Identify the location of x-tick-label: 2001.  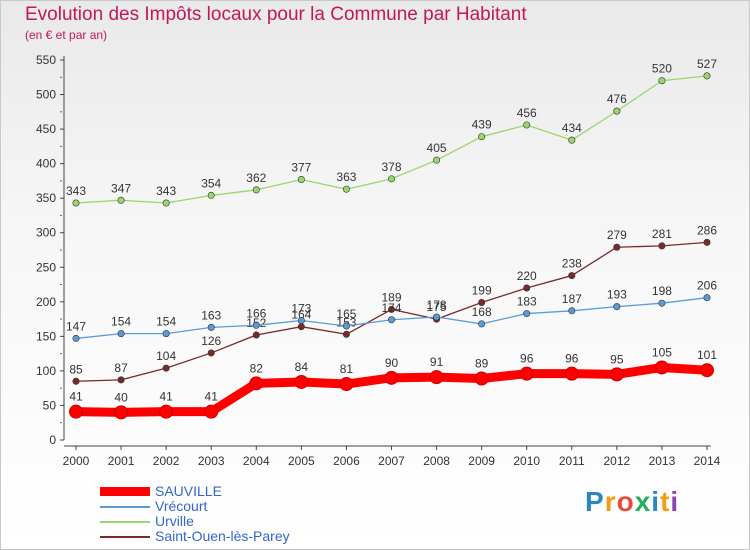
(121, 461).